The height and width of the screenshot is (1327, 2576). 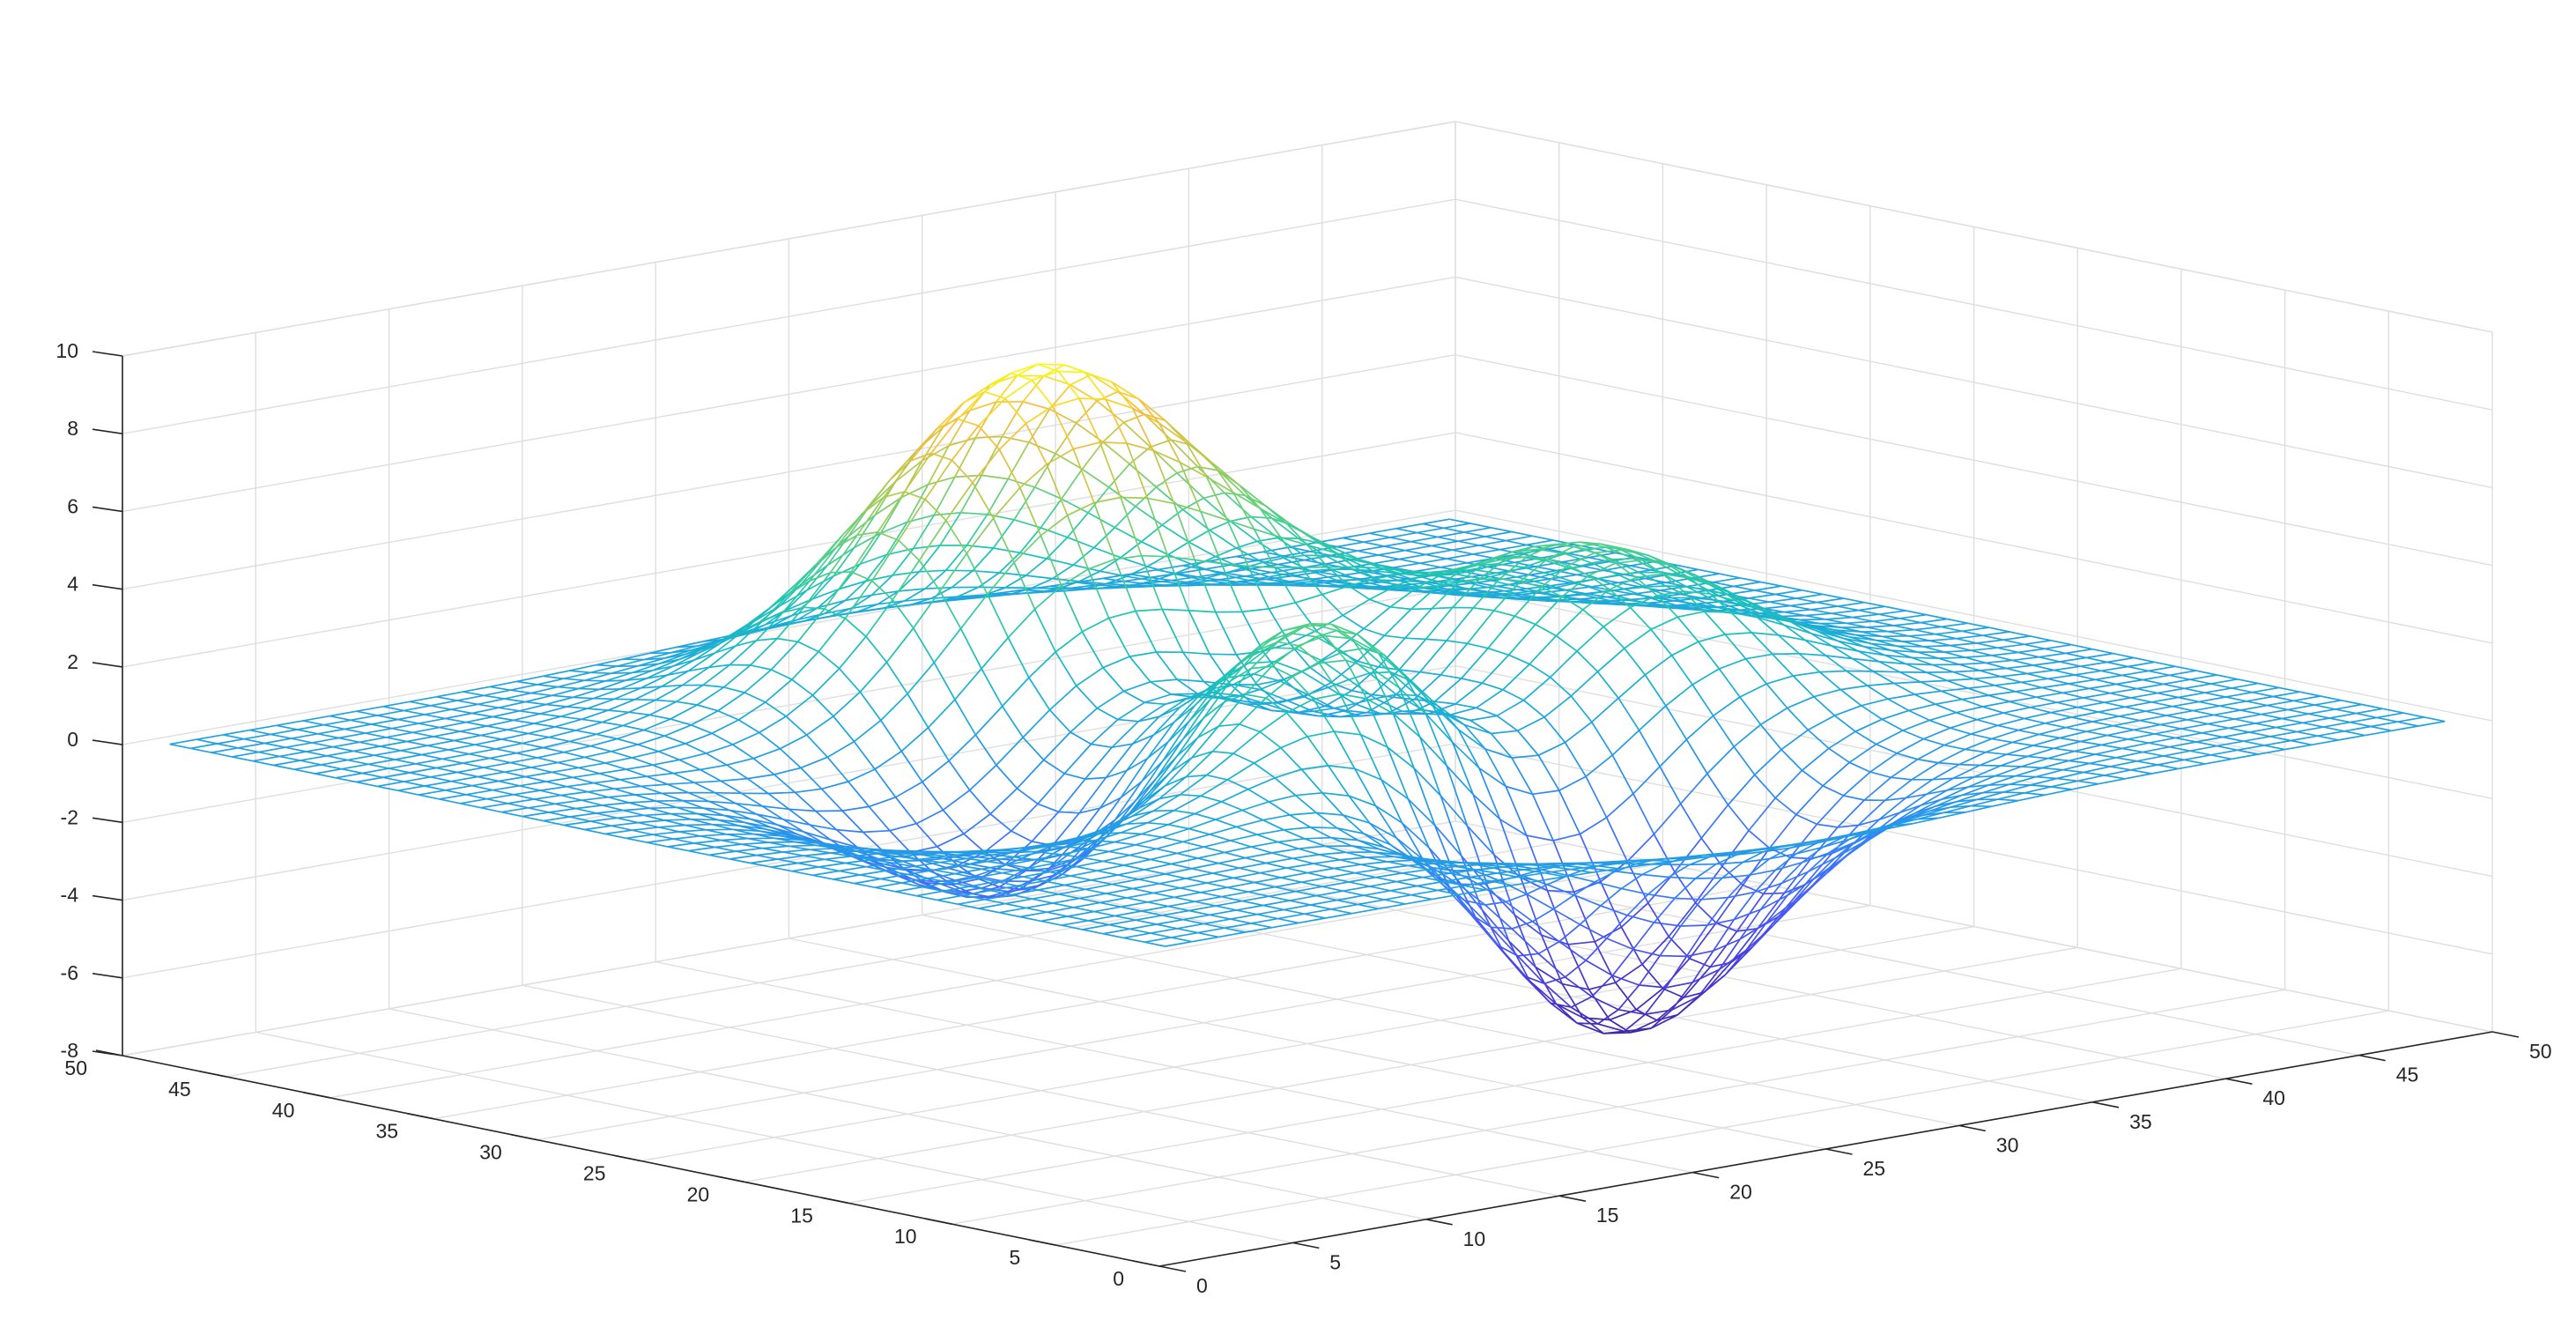 I want to click on y-tick, so click(x=628, y=1158).